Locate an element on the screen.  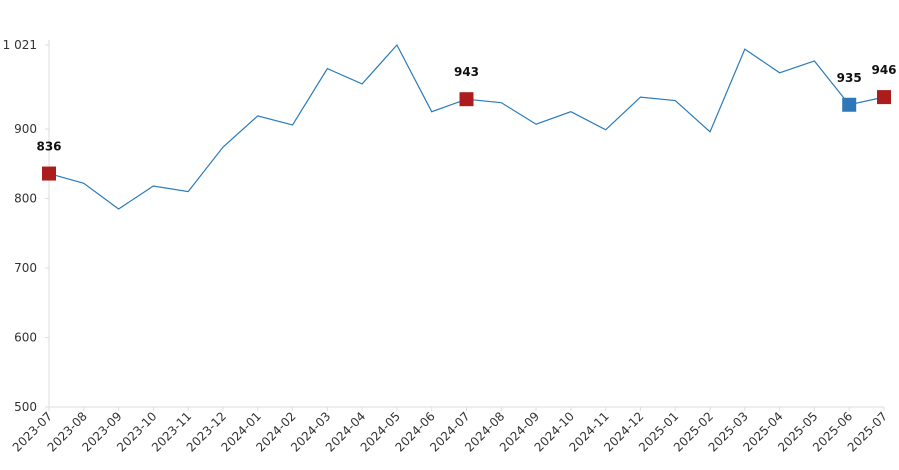
y-tick-label: 800 is located at coordinates (25, 199).